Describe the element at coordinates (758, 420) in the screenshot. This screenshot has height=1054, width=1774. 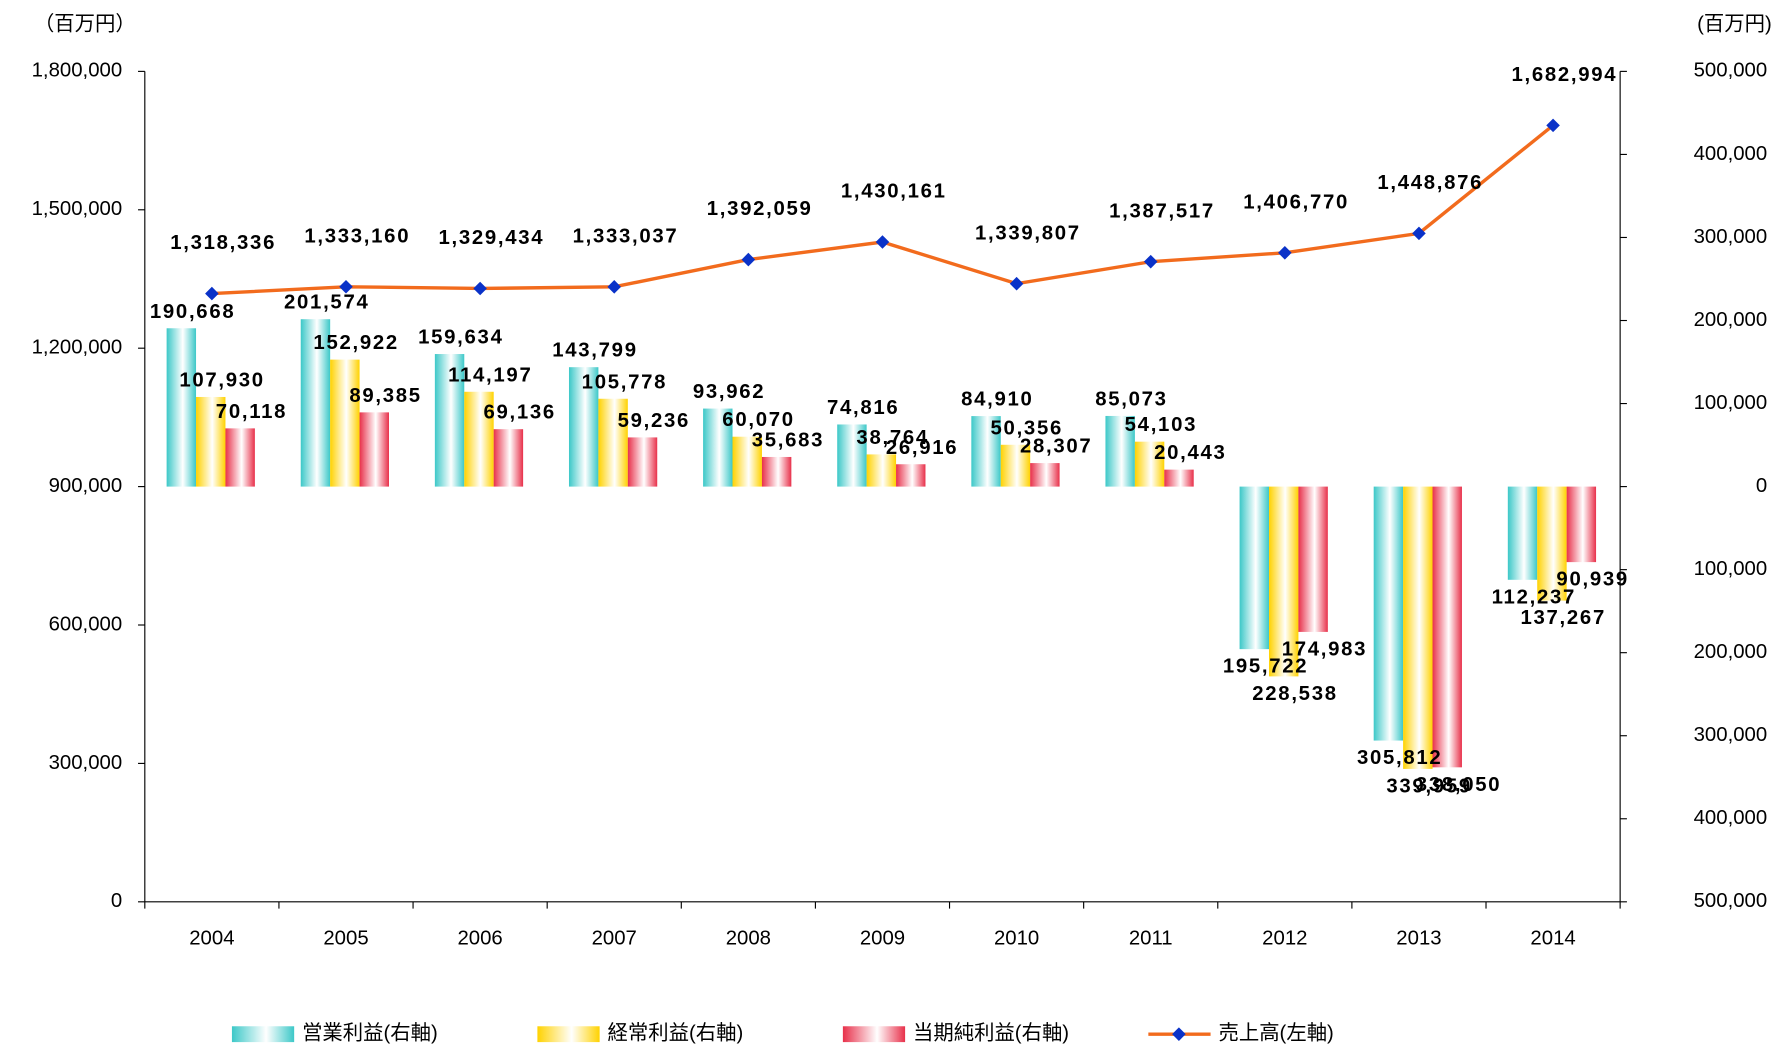
I see `value-label: 60,070` at that location.